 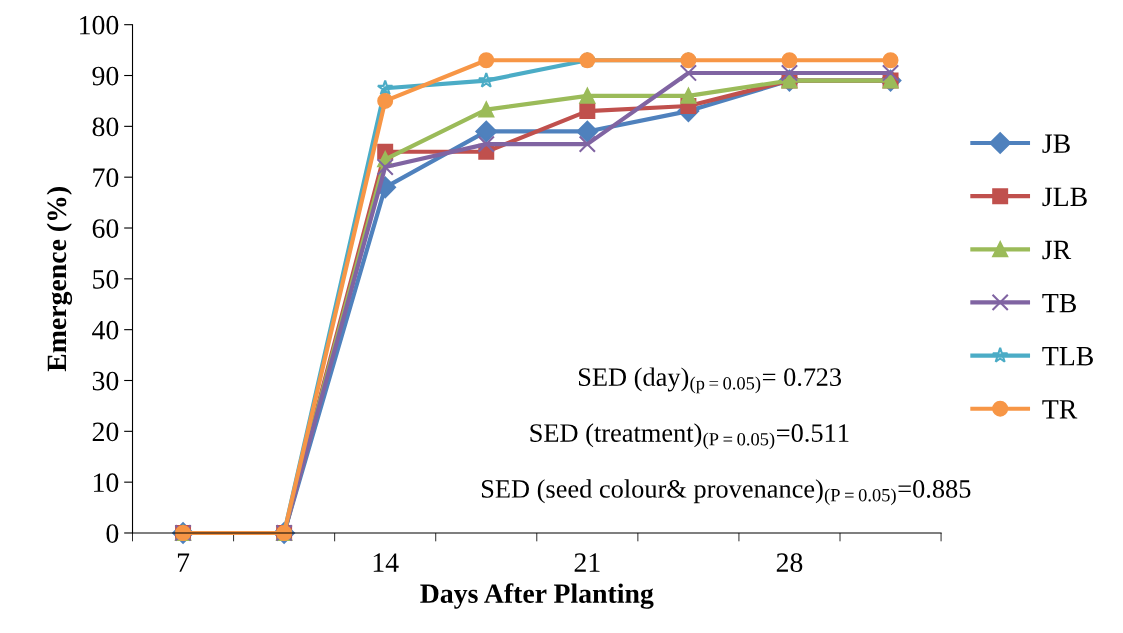 I want to click on y-tick-label: 30, so click(x=105, y=381).